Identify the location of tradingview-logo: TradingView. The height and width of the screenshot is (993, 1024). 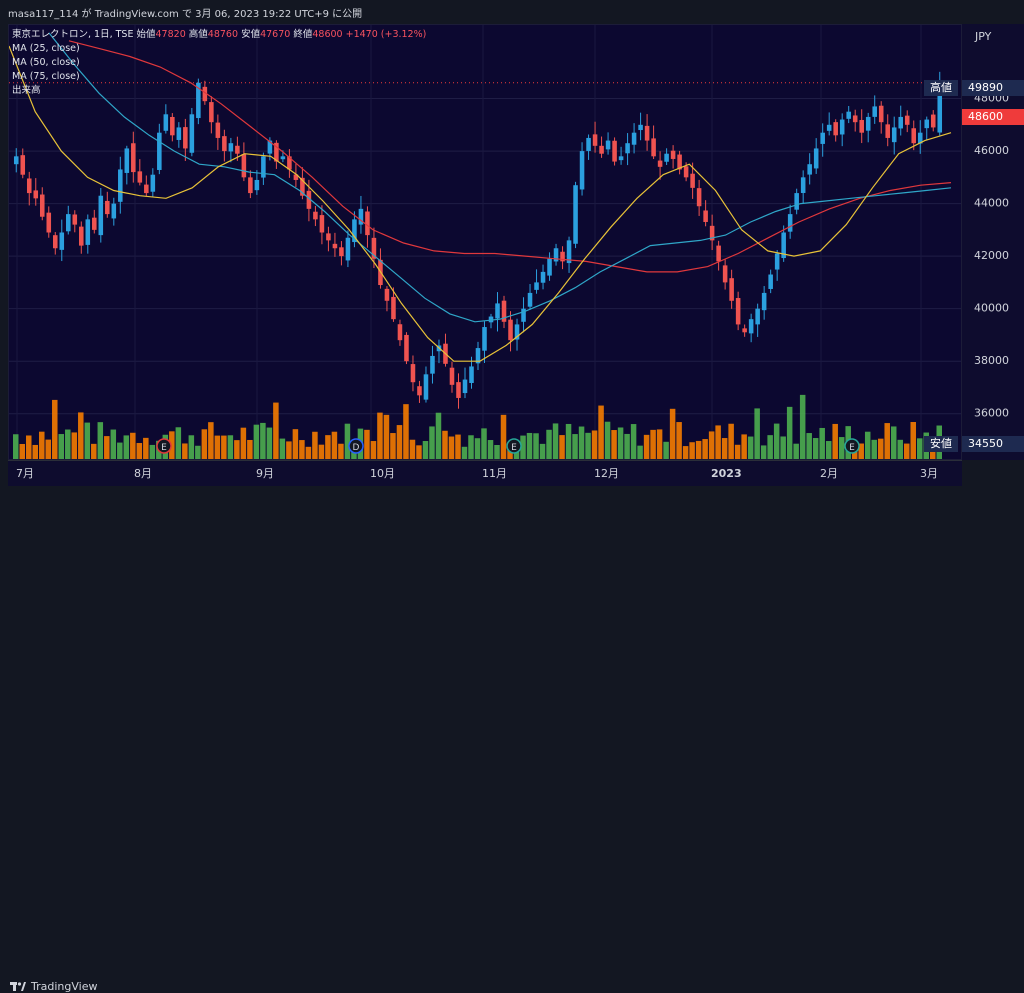
(53, 986).